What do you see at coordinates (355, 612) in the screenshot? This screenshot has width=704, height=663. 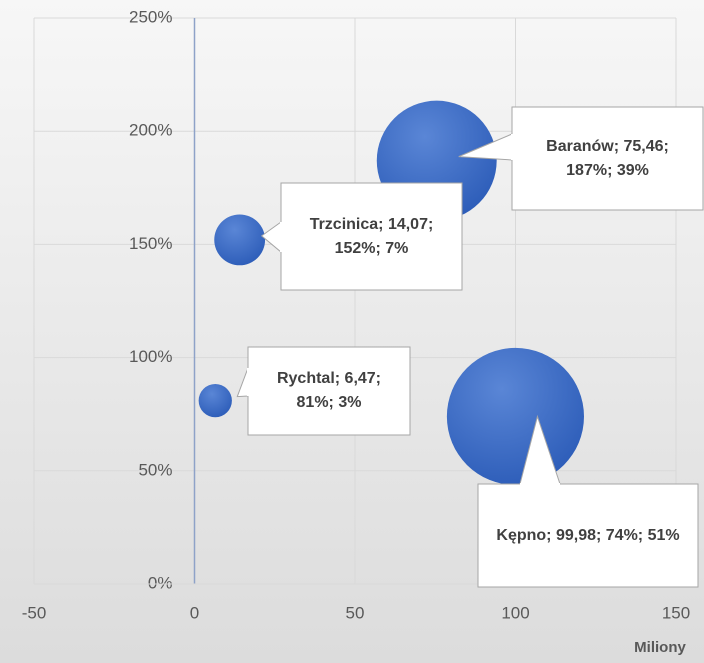 I see `x-tick-label: 50` at bounding box center [355, 612].